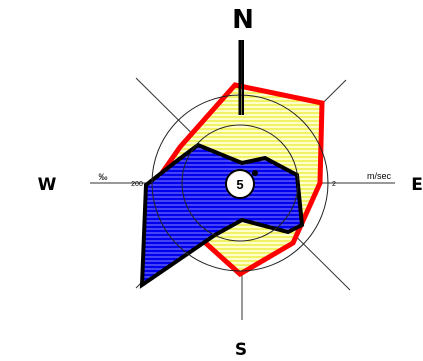 The image size is (423, 361). I want to click on tick-labels: ‰ 200 1 2 m/sec, so click(245, 179).